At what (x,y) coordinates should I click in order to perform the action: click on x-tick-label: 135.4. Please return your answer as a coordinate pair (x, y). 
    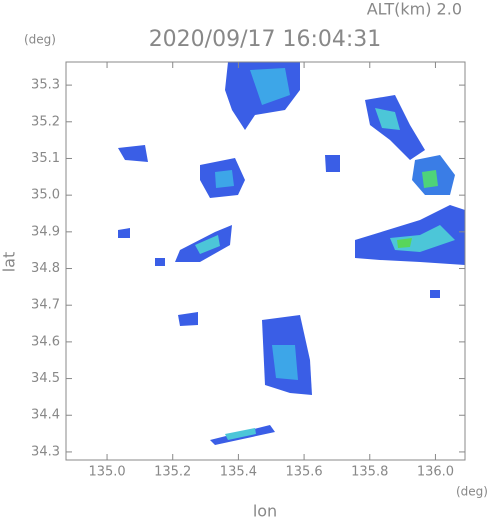
    Looking at the image, I should click on (238, 472).